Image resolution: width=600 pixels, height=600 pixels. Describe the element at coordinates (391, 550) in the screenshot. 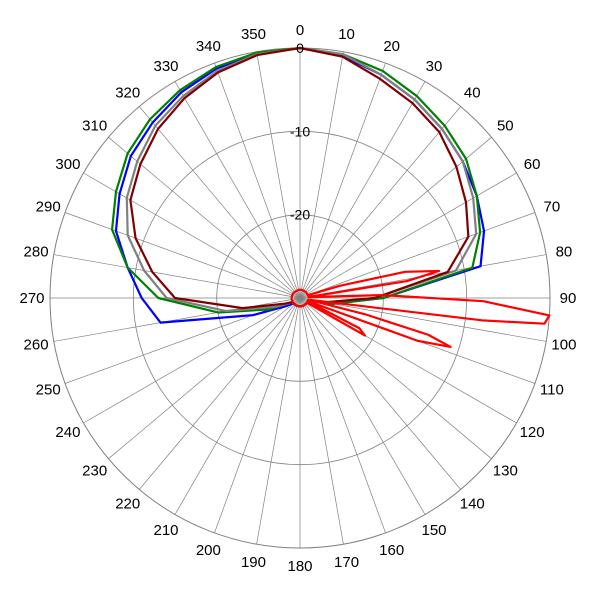

I see `angle-tick-label: 160` at that location.